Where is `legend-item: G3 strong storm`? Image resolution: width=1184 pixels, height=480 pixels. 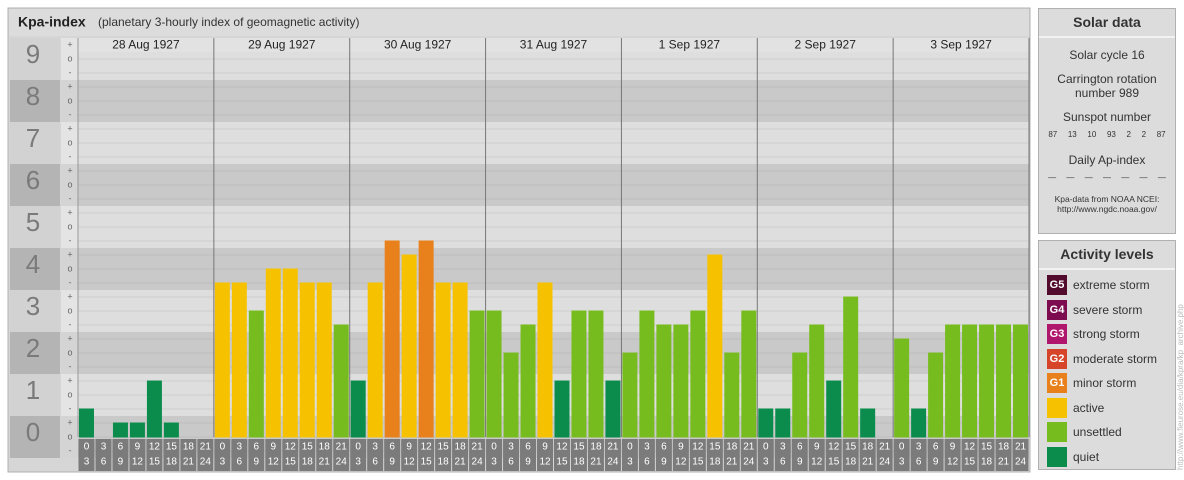 legend-item: G3 strong storm is located at coordinates (1093, 334).